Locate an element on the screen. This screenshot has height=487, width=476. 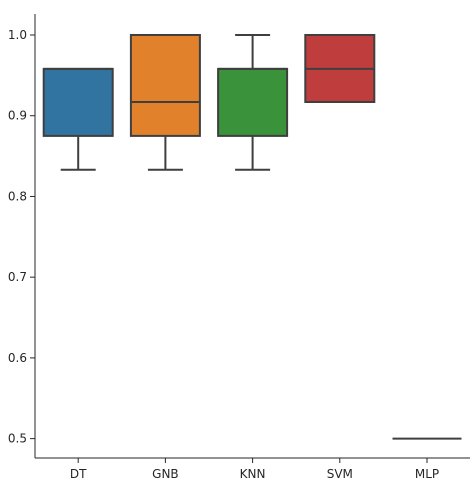
x-tick-label: SVM is located at coordinates (340, 474).